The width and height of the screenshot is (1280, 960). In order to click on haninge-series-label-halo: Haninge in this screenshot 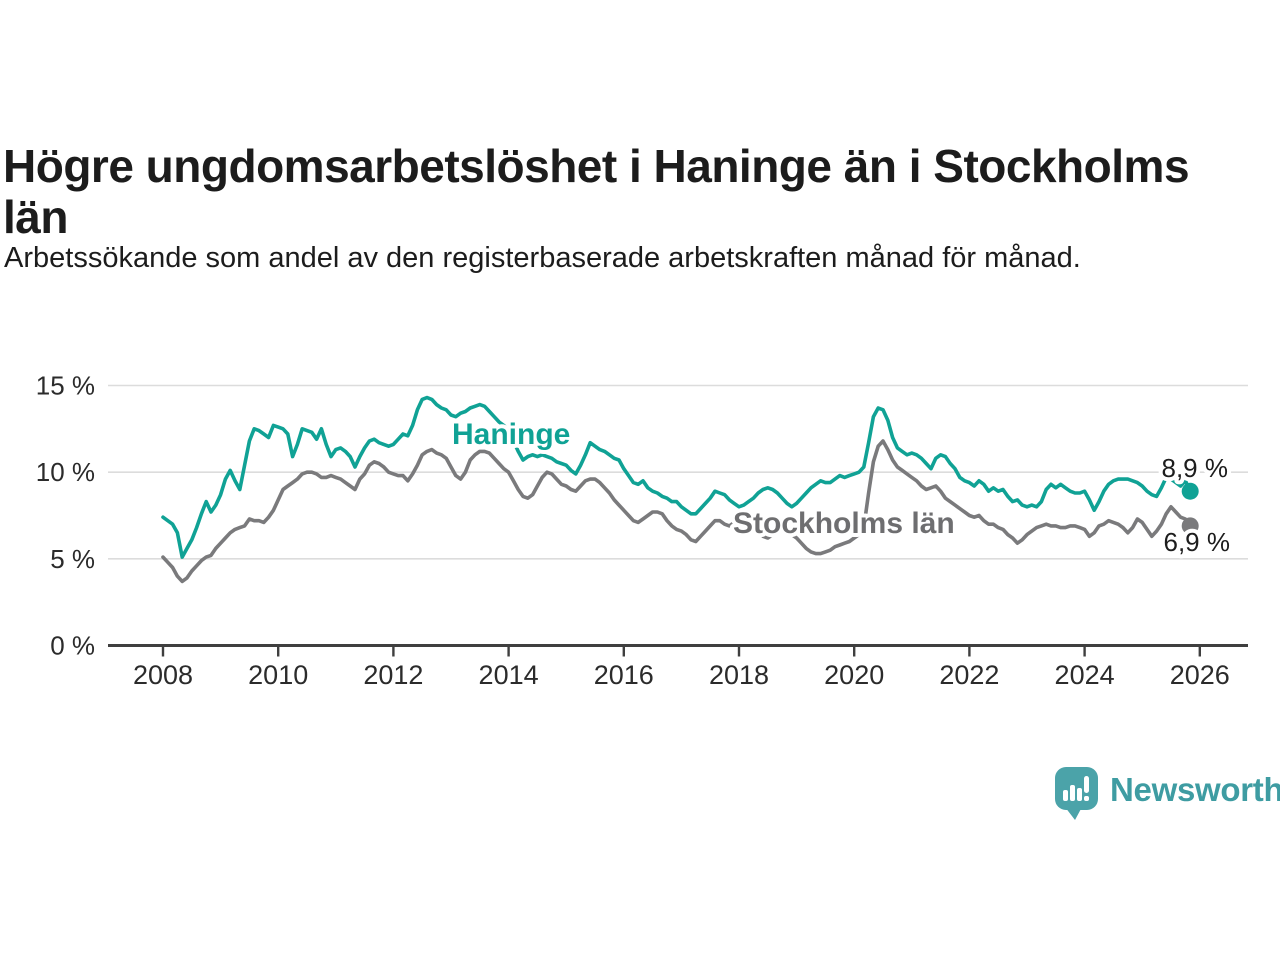, I will do `click(511, 434)`.